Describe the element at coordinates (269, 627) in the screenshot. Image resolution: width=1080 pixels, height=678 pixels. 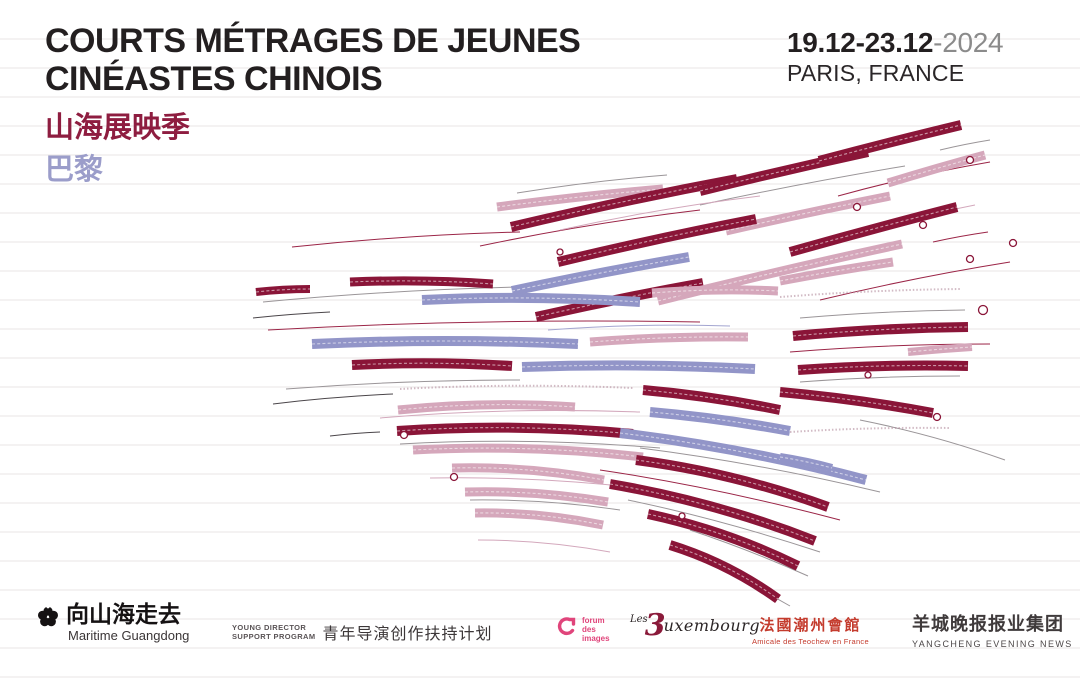
I see `label-line-1: YOUNG DIRECTOR` at that location.